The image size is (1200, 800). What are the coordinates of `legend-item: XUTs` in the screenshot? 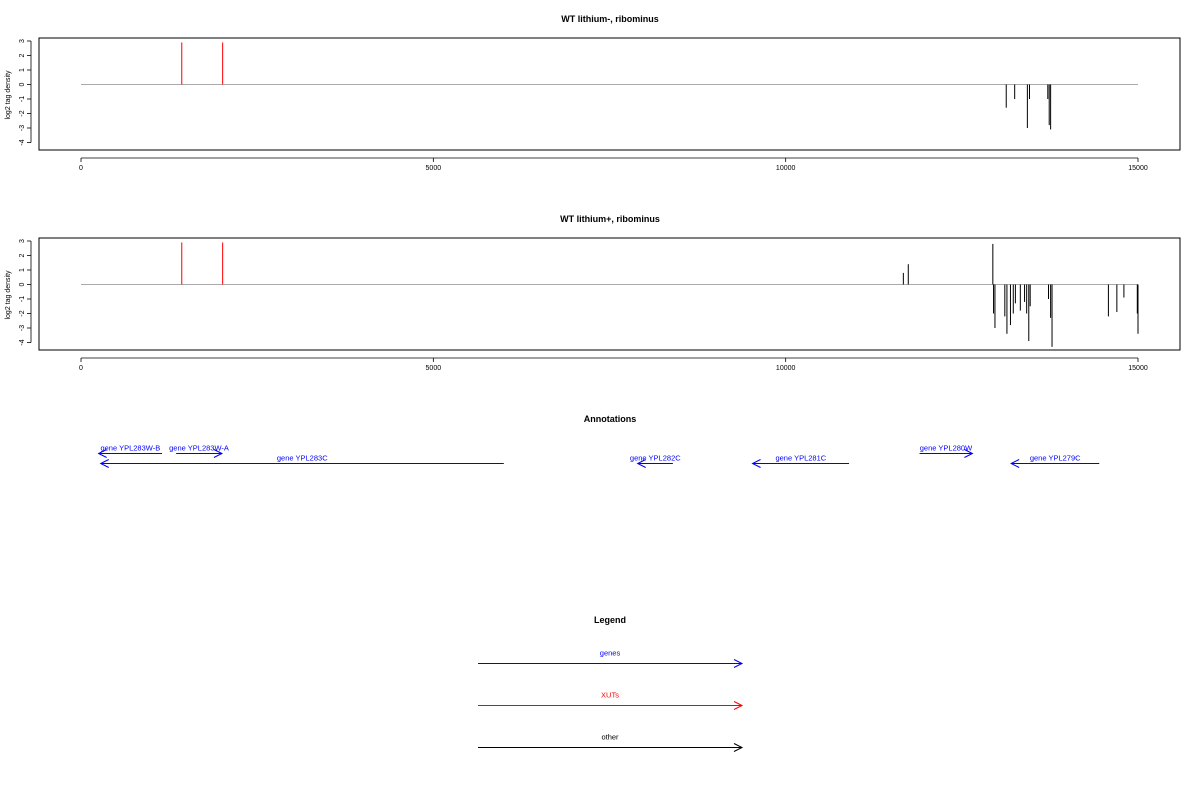 It's located at (611, 700).